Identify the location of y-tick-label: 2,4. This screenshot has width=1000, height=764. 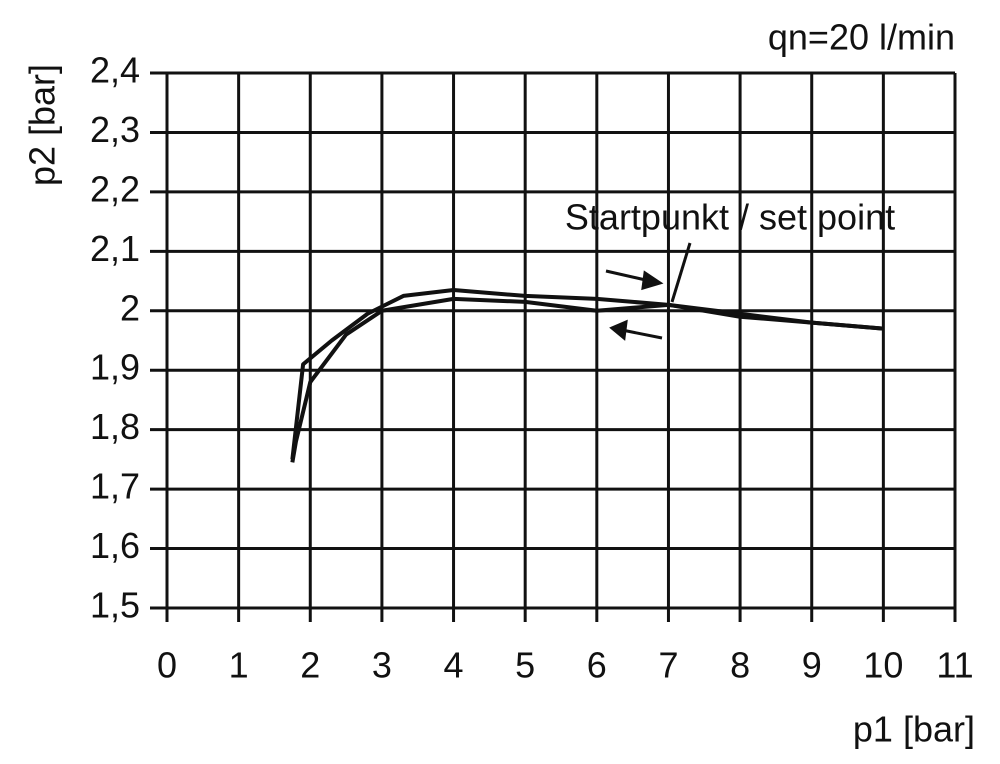
(115, 70).